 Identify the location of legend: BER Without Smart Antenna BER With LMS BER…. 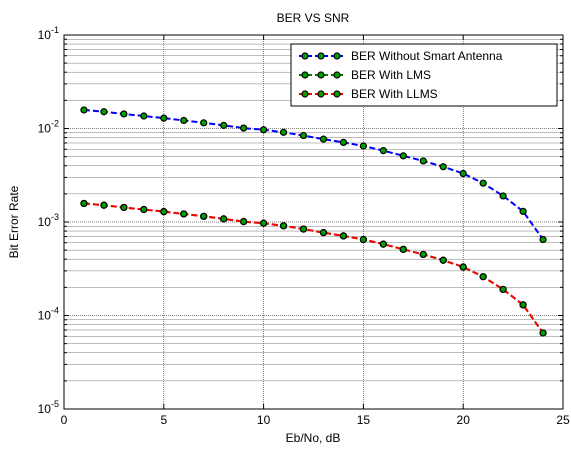
(424, 75).